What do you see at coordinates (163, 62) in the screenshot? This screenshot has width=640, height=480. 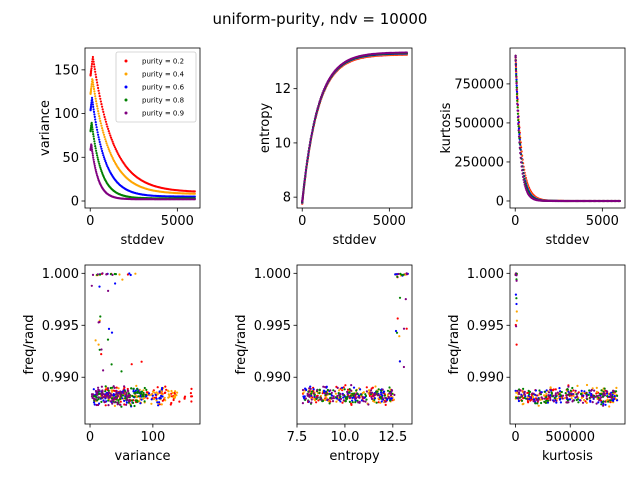 I see `legend-label: purity = 0.2` at bounding box center [163, 62].